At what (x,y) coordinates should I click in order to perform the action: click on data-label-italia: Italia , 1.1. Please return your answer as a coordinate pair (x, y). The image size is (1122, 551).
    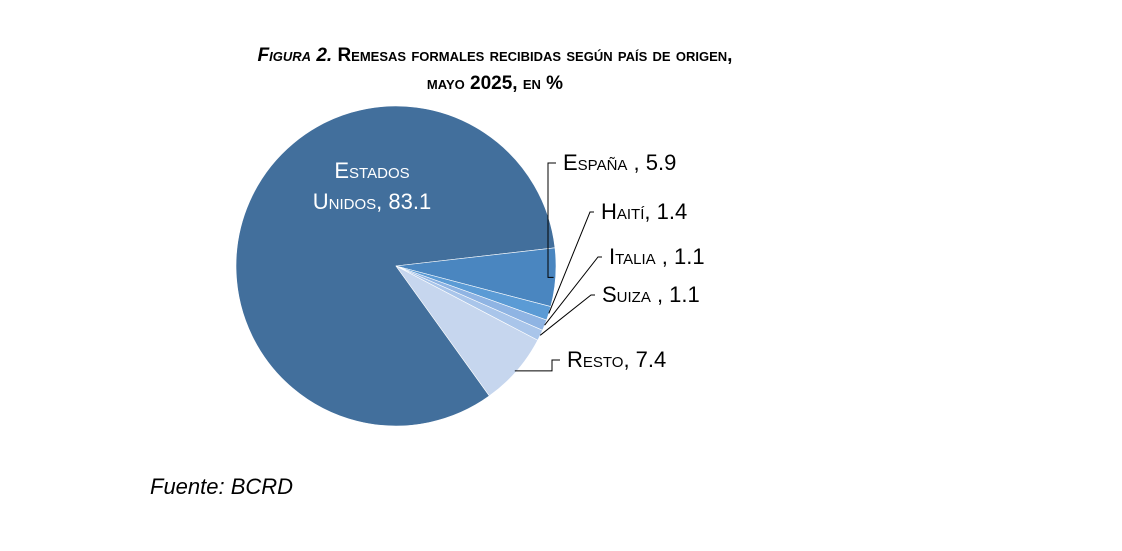
    Looking at the image, I should click on (657, 256).